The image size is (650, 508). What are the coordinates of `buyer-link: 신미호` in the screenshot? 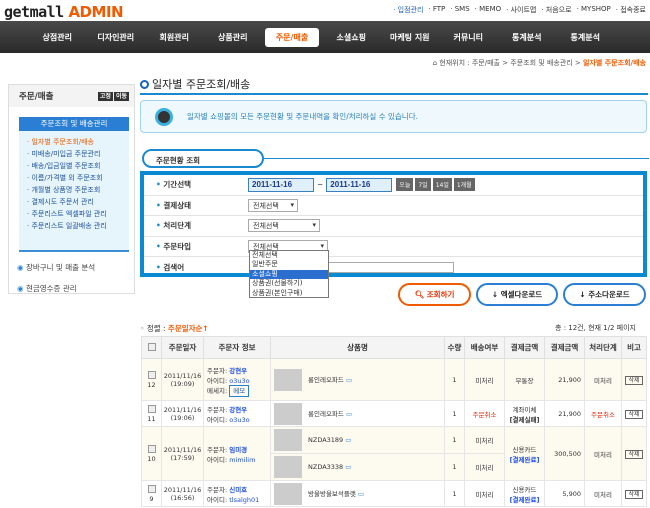 It's located at (238, 489).